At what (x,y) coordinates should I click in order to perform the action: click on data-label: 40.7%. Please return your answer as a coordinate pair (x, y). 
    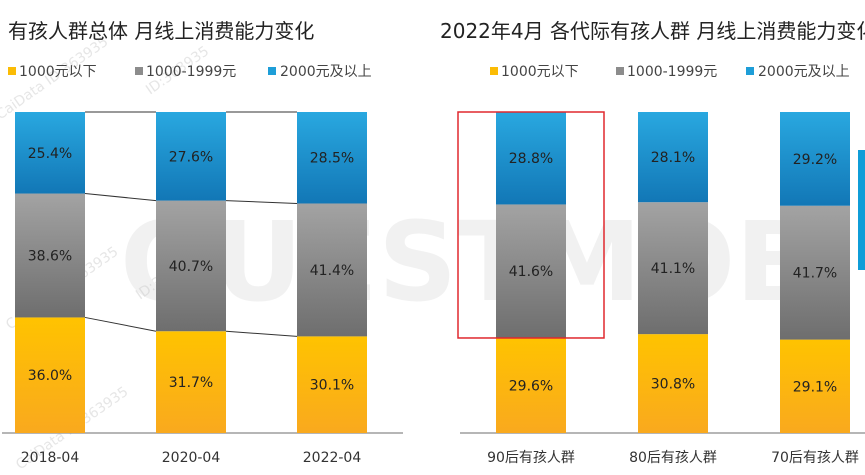
    Looking at the image, I should click on (191, 267).